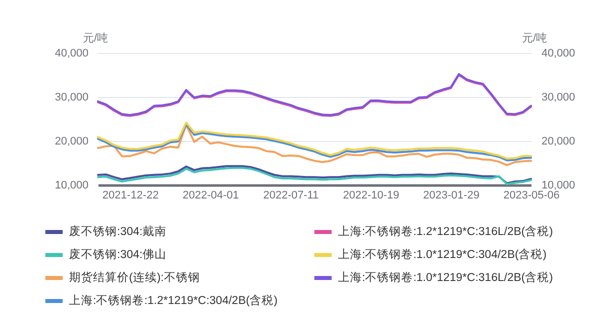  I want to click on legend-label: 废不锈钢:304:戴南, so click(118, 231).